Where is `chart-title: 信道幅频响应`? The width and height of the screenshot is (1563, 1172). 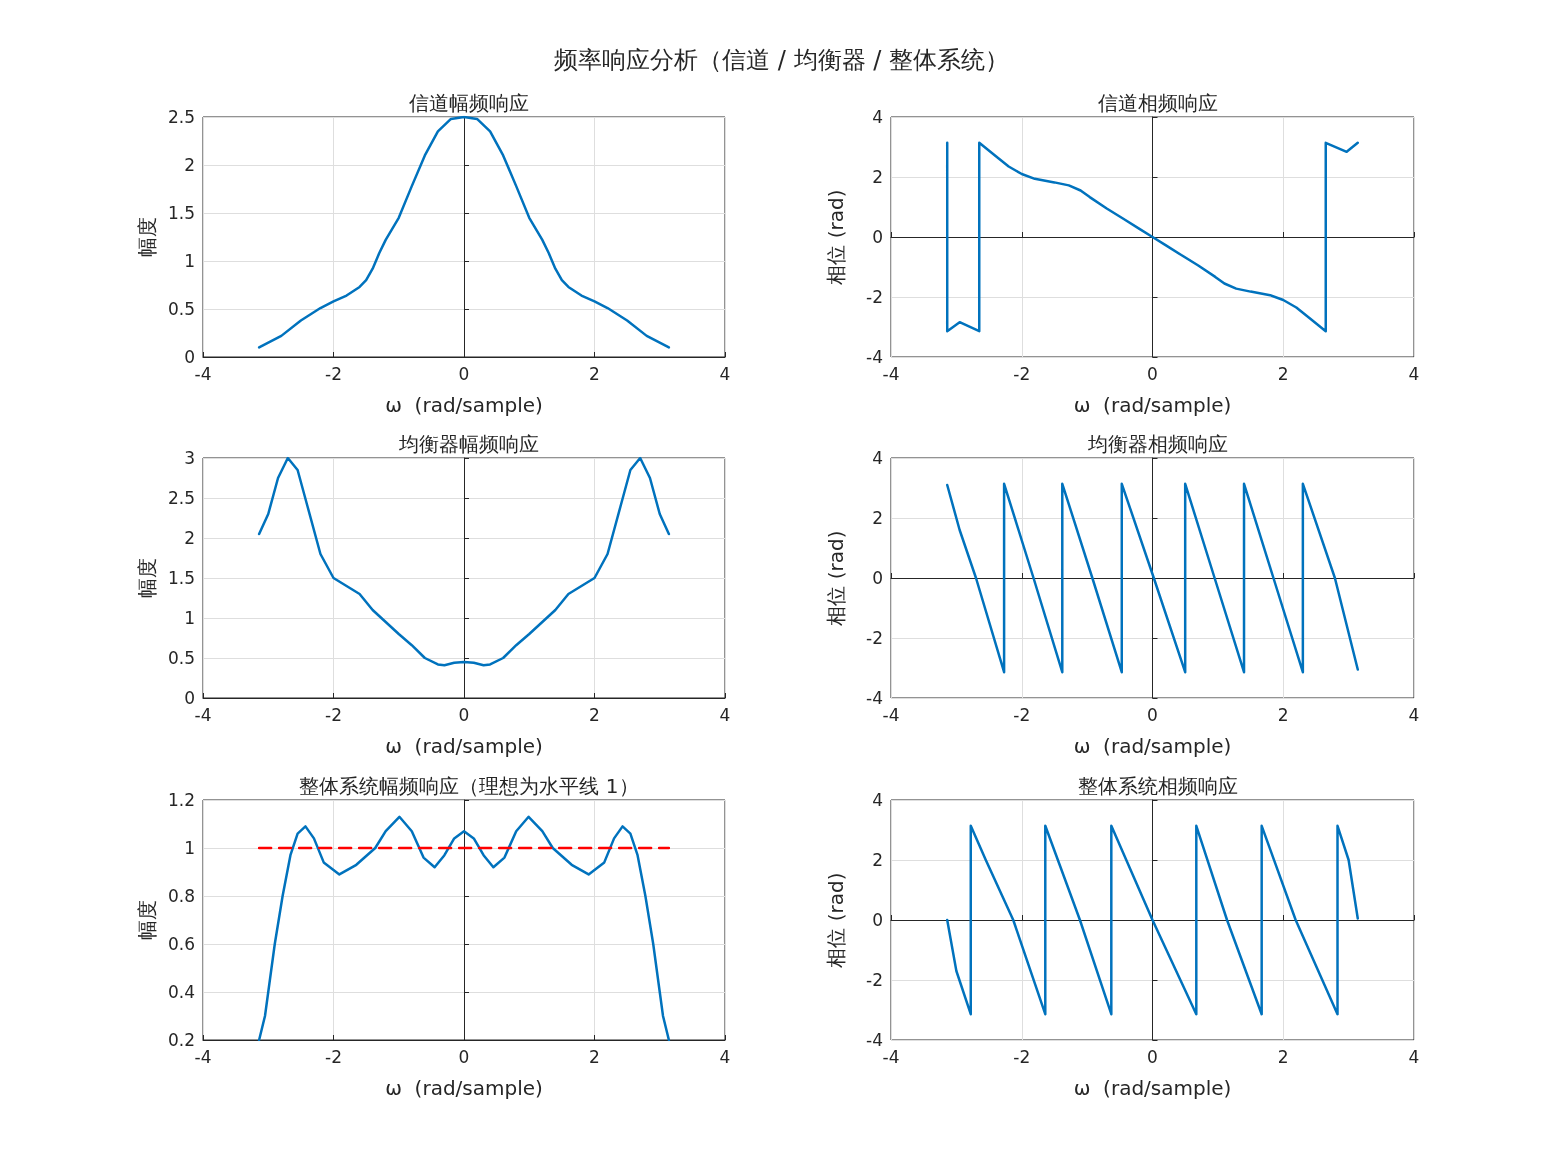 chart-title: 信道幅频响应 is located at coordinates (469, 103).